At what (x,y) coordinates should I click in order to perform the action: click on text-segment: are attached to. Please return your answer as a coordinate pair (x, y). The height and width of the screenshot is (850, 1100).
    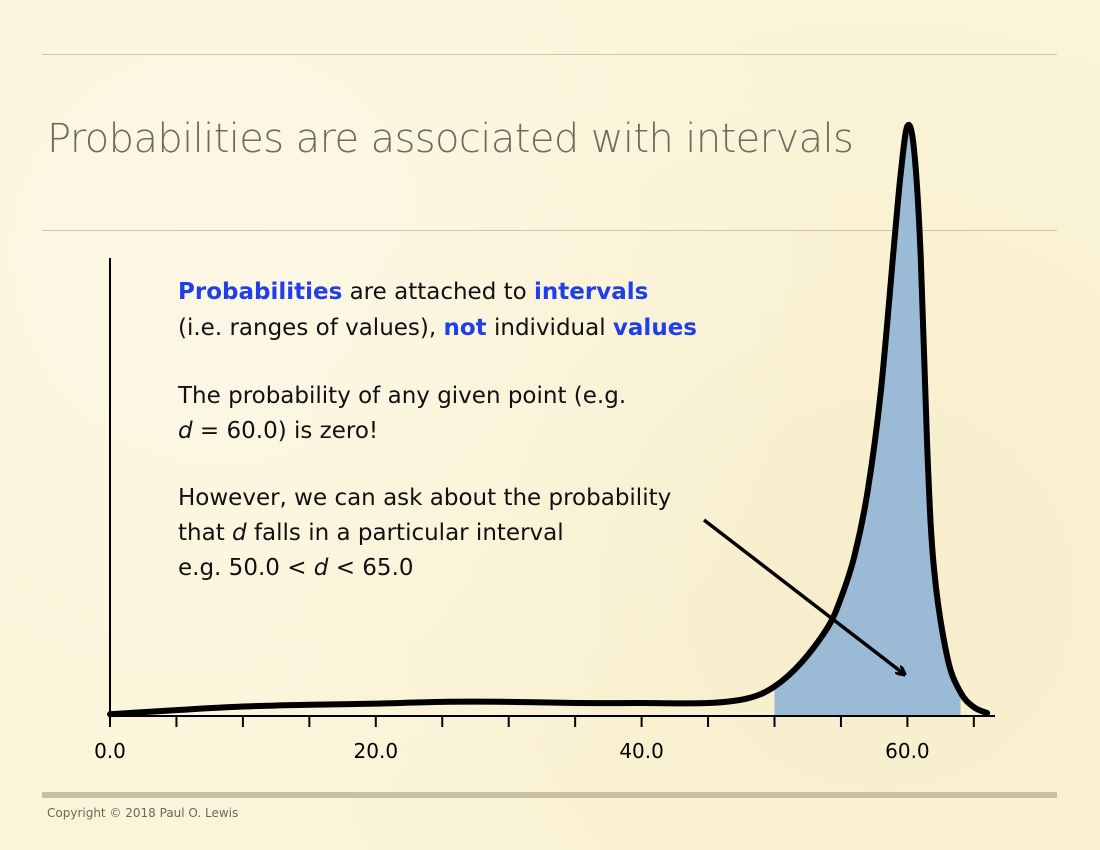
    Looking at the image, I should click on (438, 292).